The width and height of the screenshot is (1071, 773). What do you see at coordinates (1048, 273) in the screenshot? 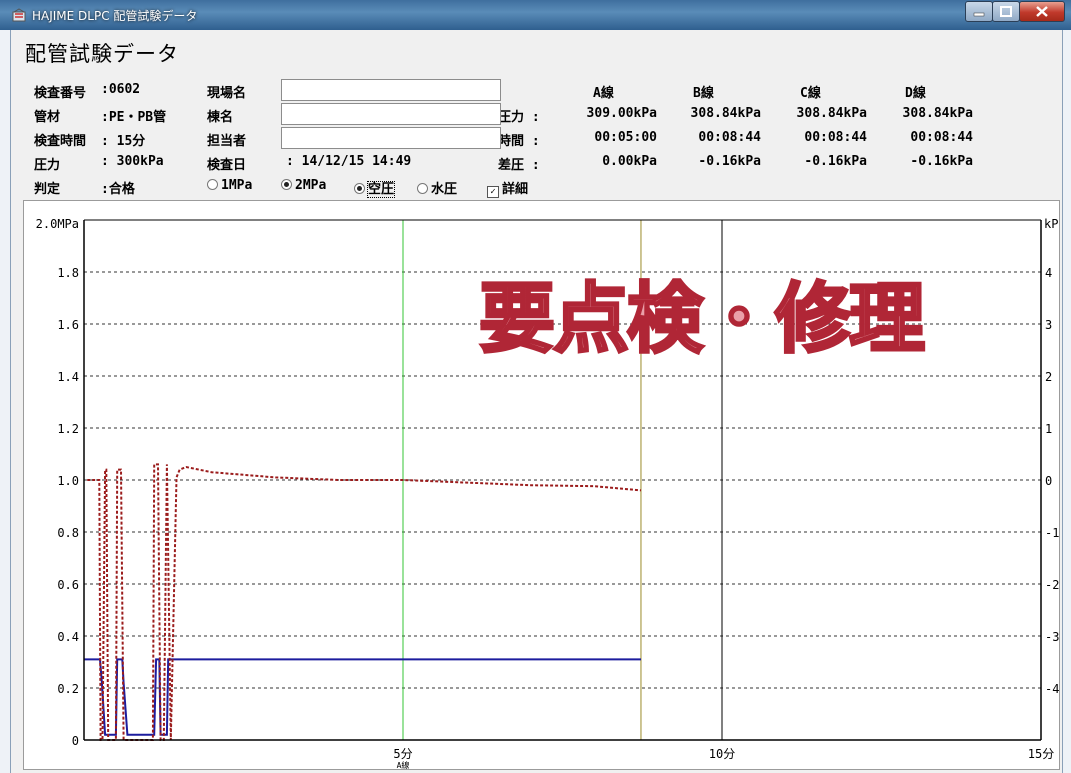
I see `y-right-tick-label: 4` at bounding box center [1048, 273].